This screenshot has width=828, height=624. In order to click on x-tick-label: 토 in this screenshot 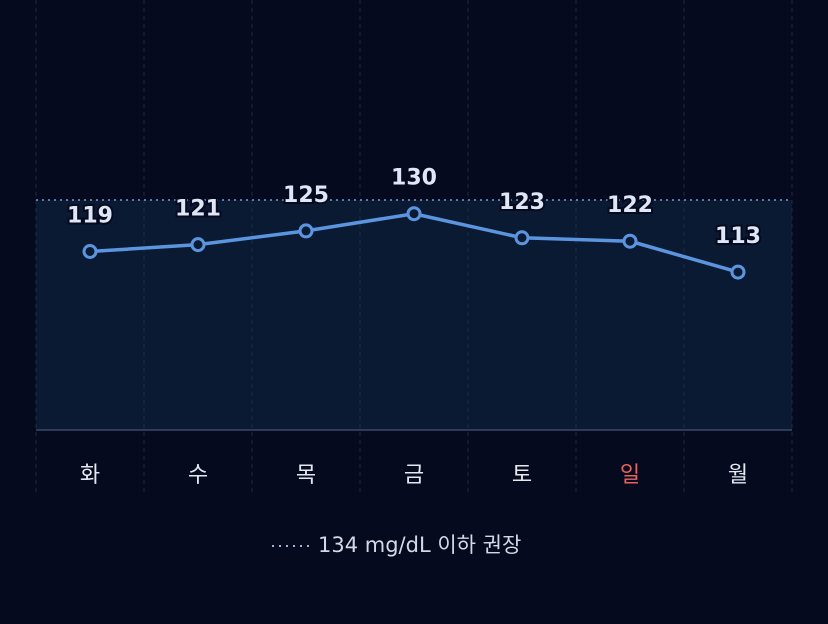, I will do `click(522, 475)`.